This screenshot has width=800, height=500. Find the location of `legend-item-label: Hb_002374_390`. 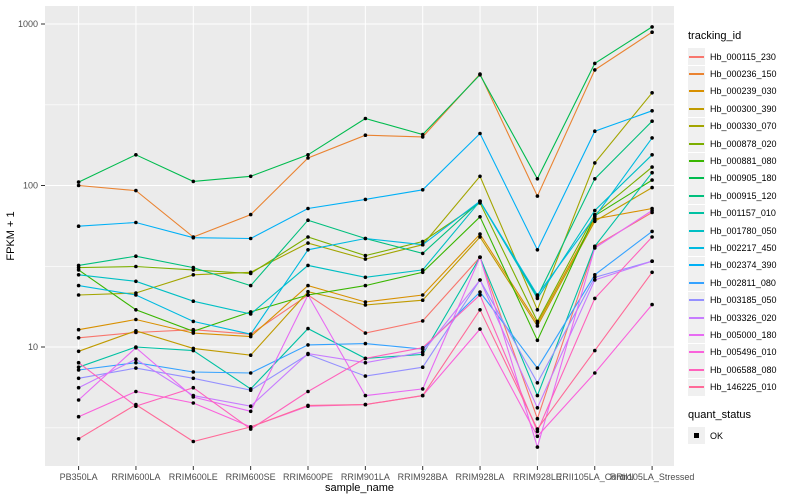

legend-item-label: Hb_002374_390 is located at coordinates (743, 265).